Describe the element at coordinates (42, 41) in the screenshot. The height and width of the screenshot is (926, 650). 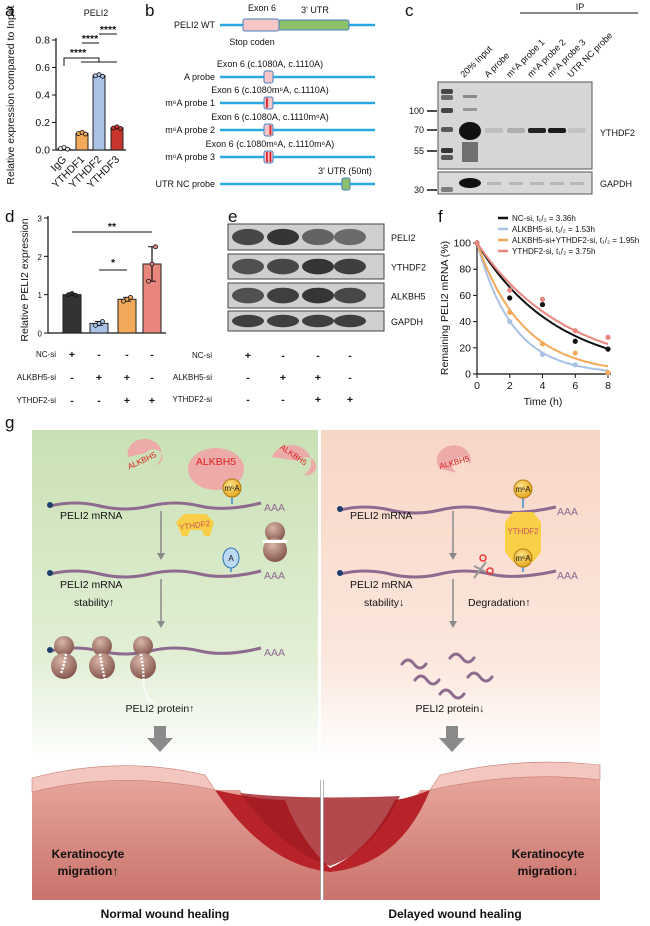
I see `y-tick-label: 0.8` at that location.